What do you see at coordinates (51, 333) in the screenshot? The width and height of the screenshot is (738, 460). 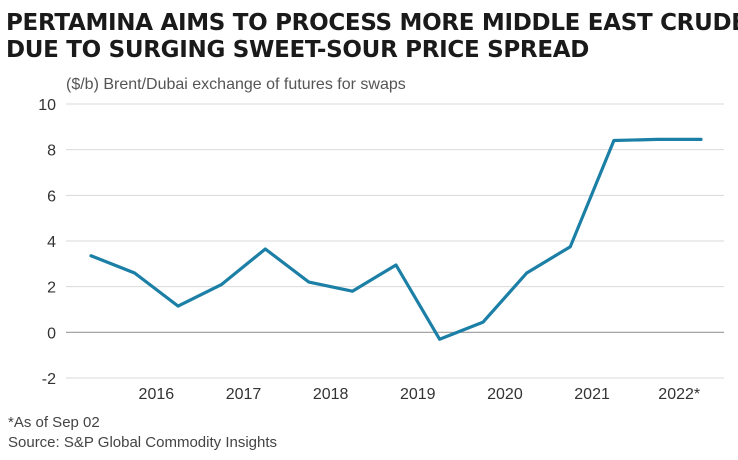 I see `y-tick-label: 0` at bounding box center [51, 333].